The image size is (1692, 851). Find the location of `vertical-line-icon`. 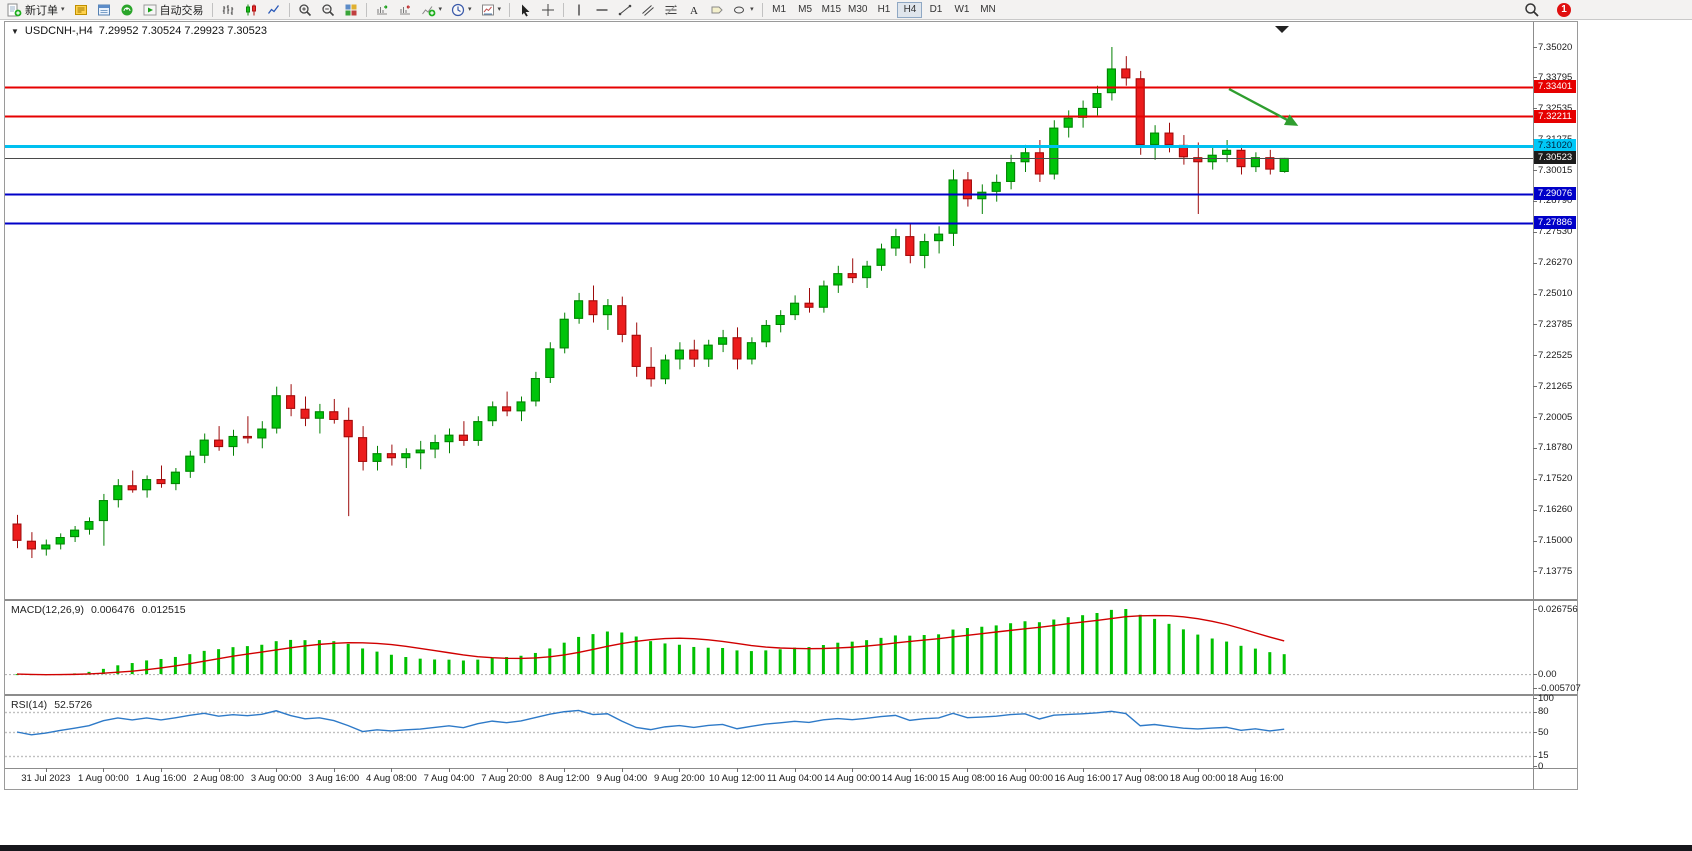

vertical-line-icon is located at coordinates (579, 10).